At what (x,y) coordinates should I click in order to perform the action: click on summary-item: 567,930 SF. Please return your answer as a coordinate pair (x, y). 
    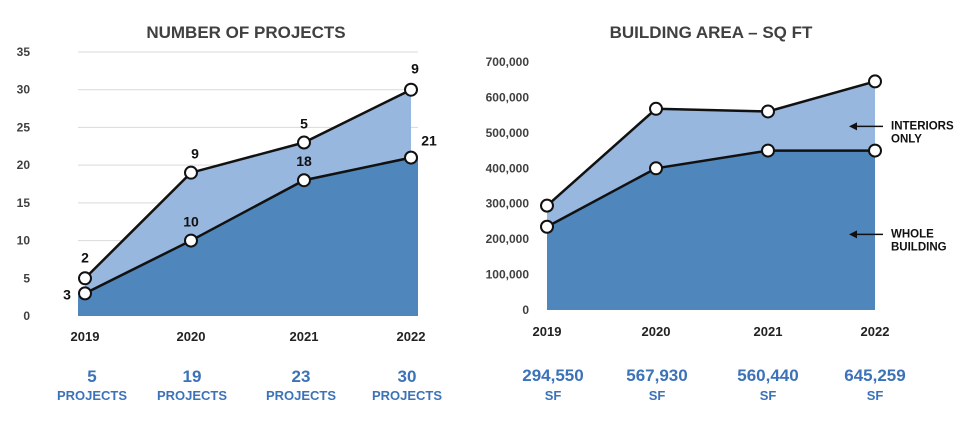
    Looking at the image, I should click on (656, 384).